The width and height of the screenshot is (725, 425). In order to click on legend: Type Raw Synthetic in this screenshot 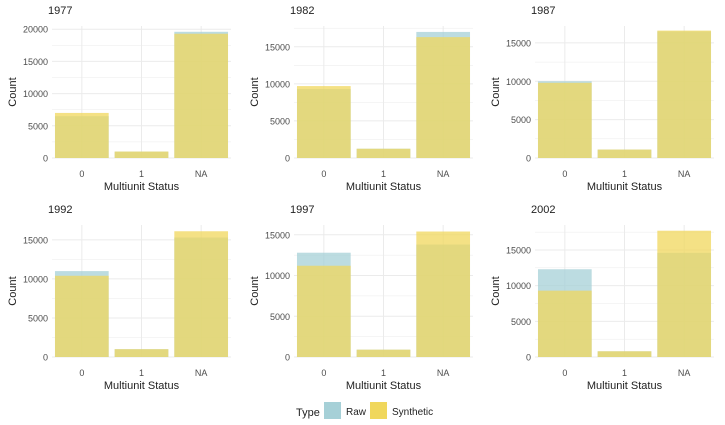, I will do `click(364, 410)`.